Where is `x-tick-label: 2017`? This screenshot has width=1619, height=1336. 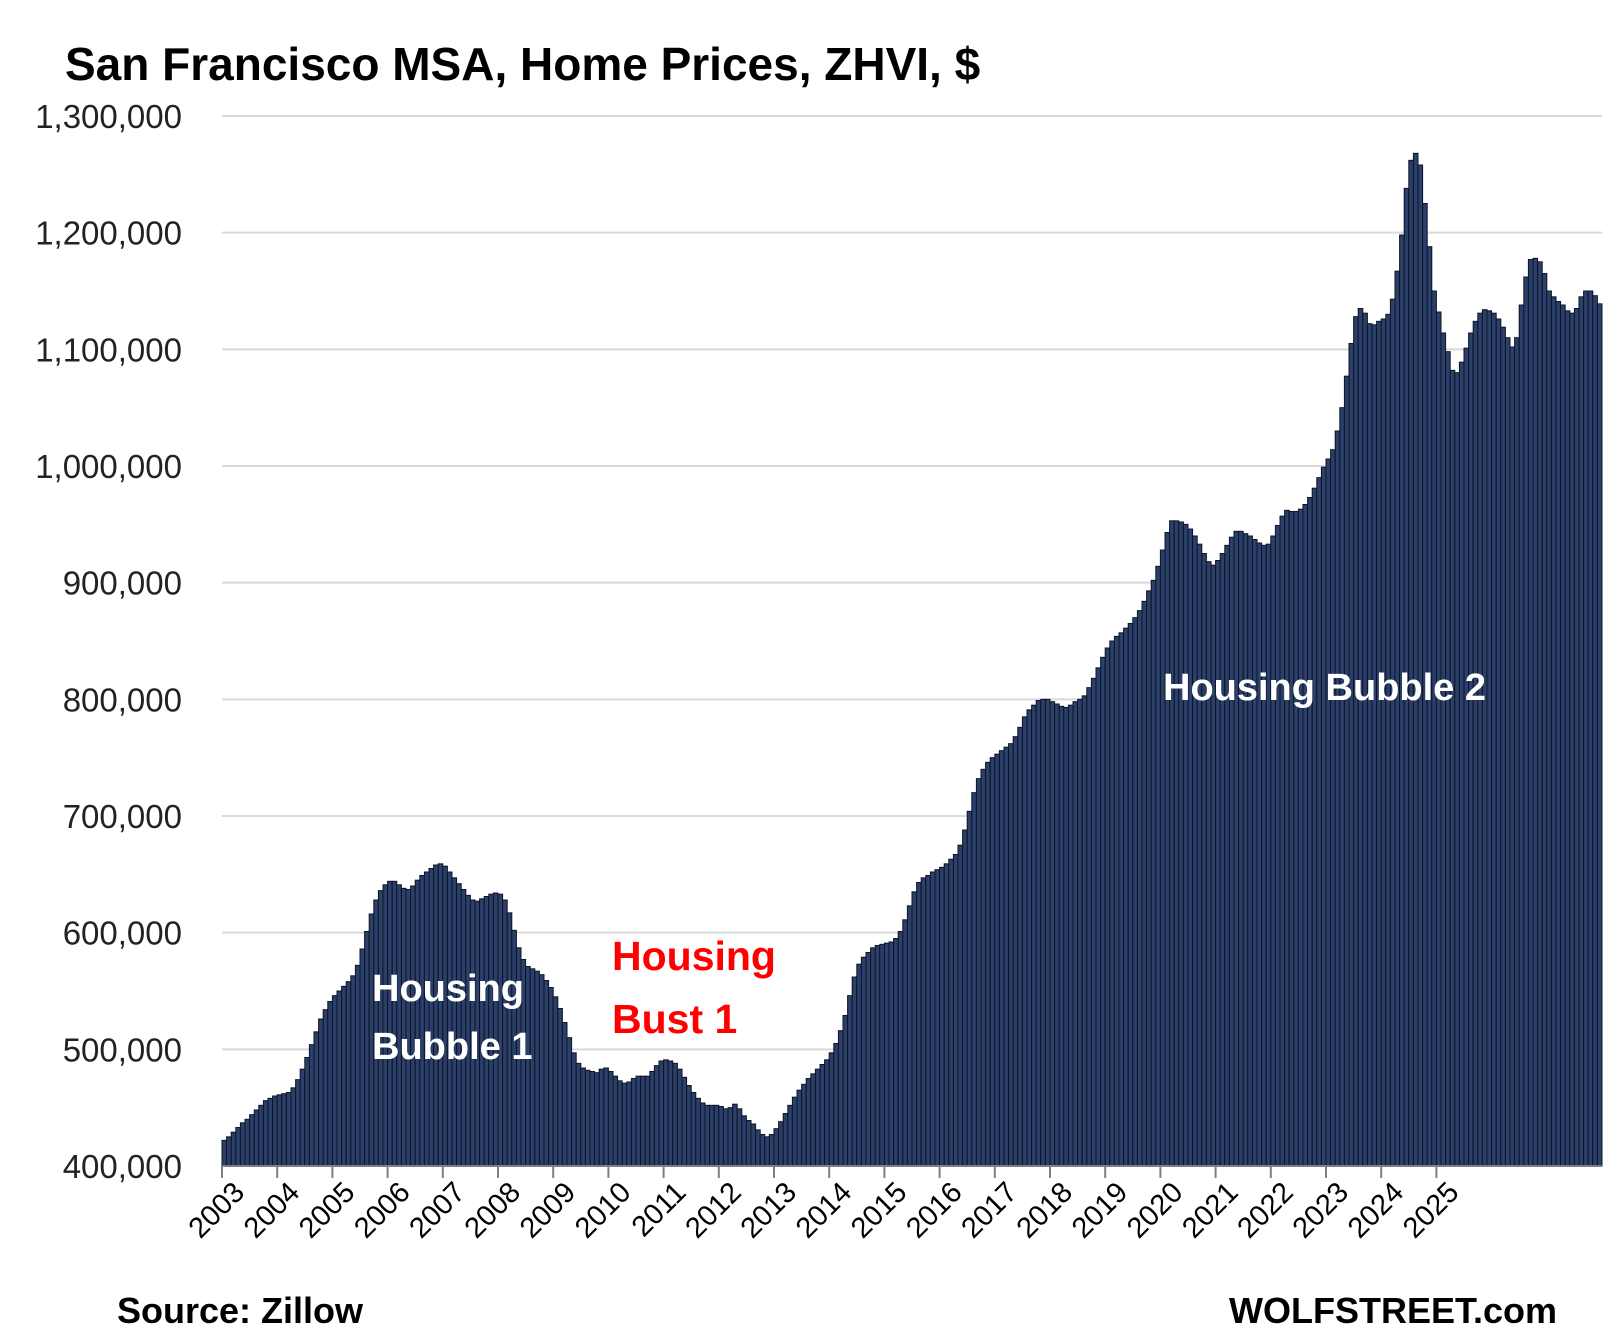
x-tick-label: 2017 is located at coordinates (990, 1210).